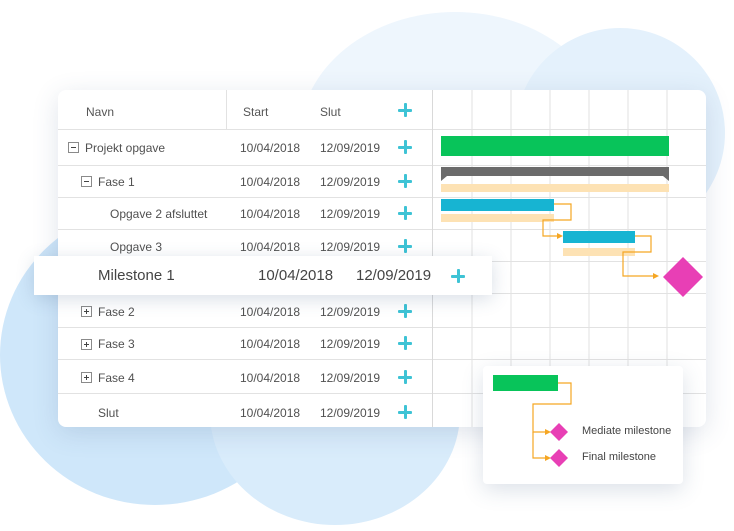 The height and width of the screenshot is (531, 734). I want to click on table-row: Fase 4 10/04/2018 12/09/2019, so click(245, 377).